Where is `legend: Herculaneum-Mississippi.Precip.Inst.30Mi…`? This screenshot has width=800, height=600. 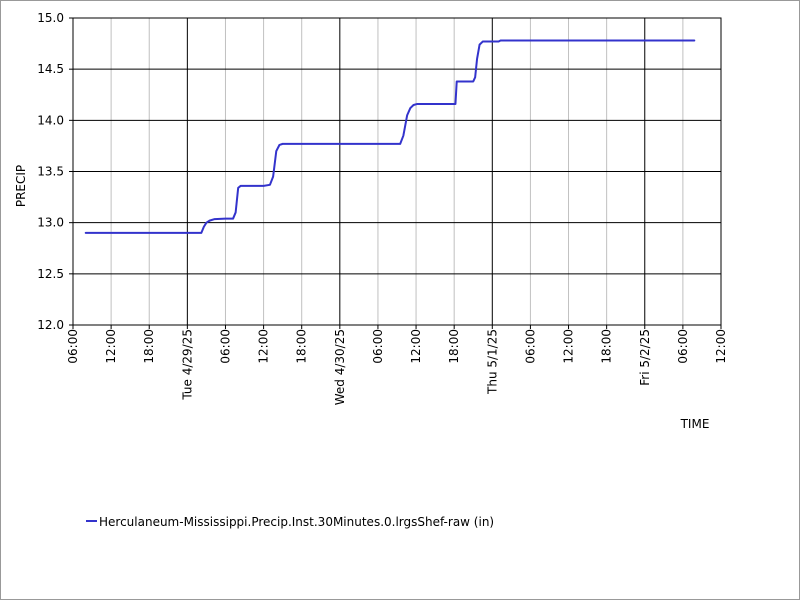 legend: Herculaneum-Mississippi.Precip.Inst.30Mi… is located at coordinates (290, 522).